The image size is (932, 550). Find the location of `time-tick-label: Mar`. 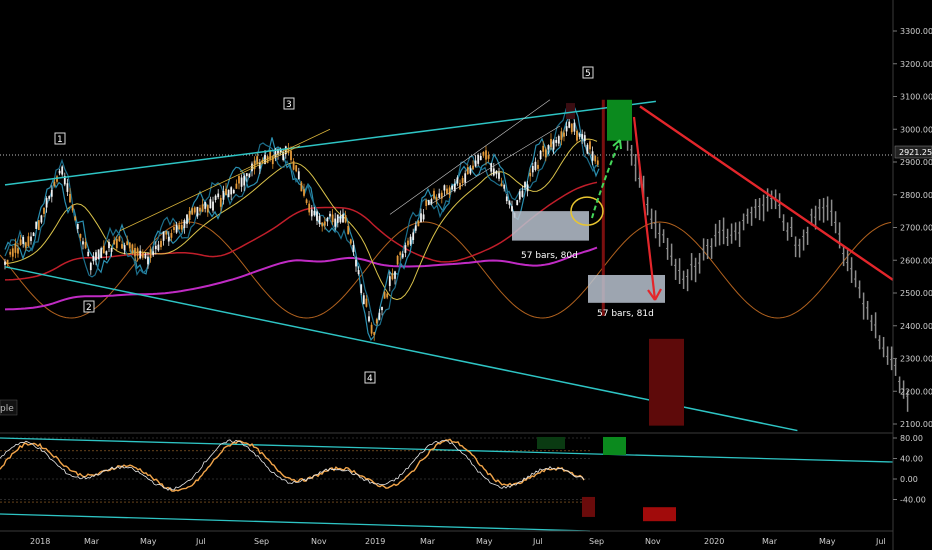

time-tick-label: Mar is located at coordinates (92, 541).